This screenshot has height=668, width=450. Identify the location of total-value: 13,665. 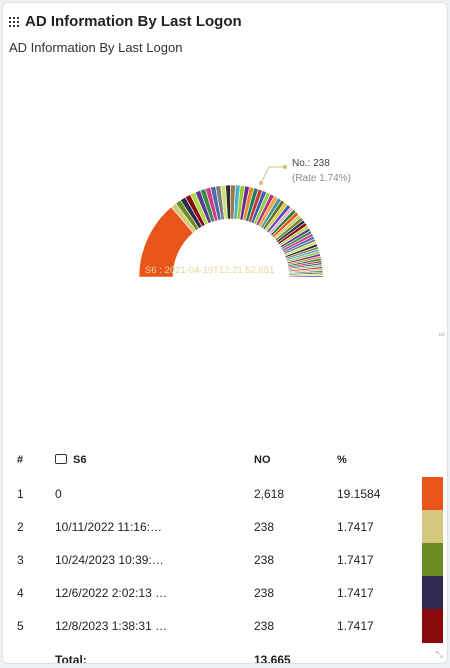
(272, 658).